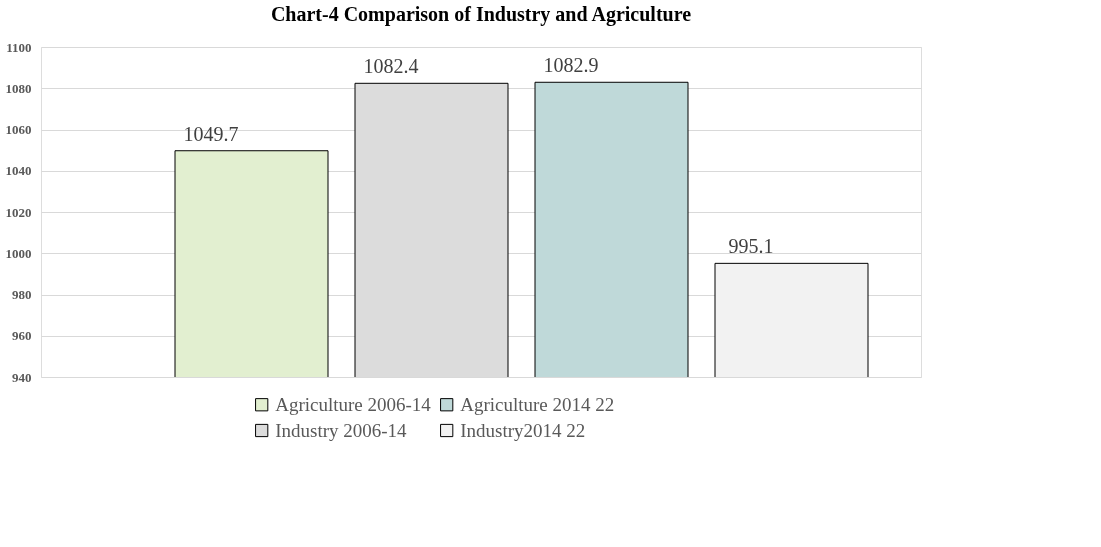 This screenshot has height=547, width=1101. What do you see at coordinates (18, 171) in the screenshot?
I see `y-tick-label: 1040` at bounding box center [18, 171].